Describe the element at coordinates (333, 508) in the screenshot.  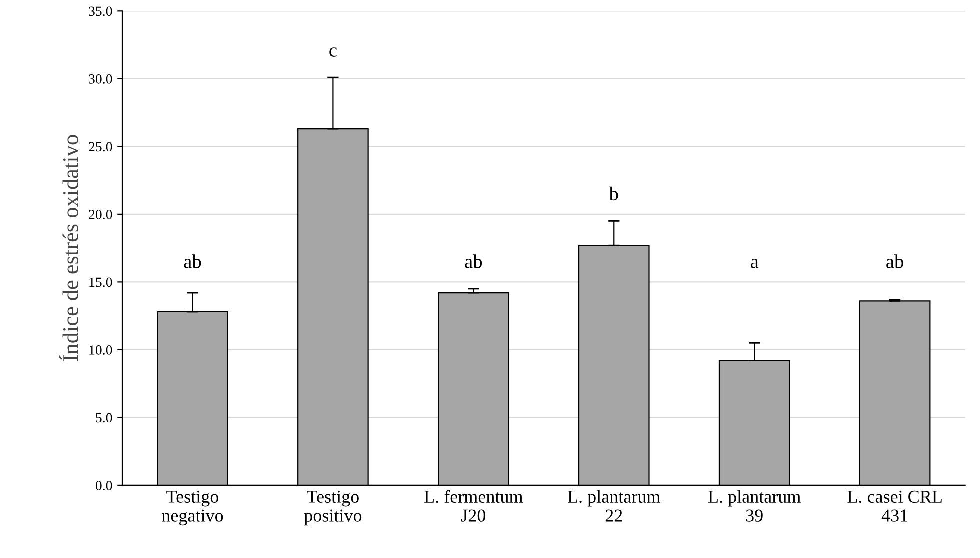
I see `x-tick-label: Testigo positivo` at that location.